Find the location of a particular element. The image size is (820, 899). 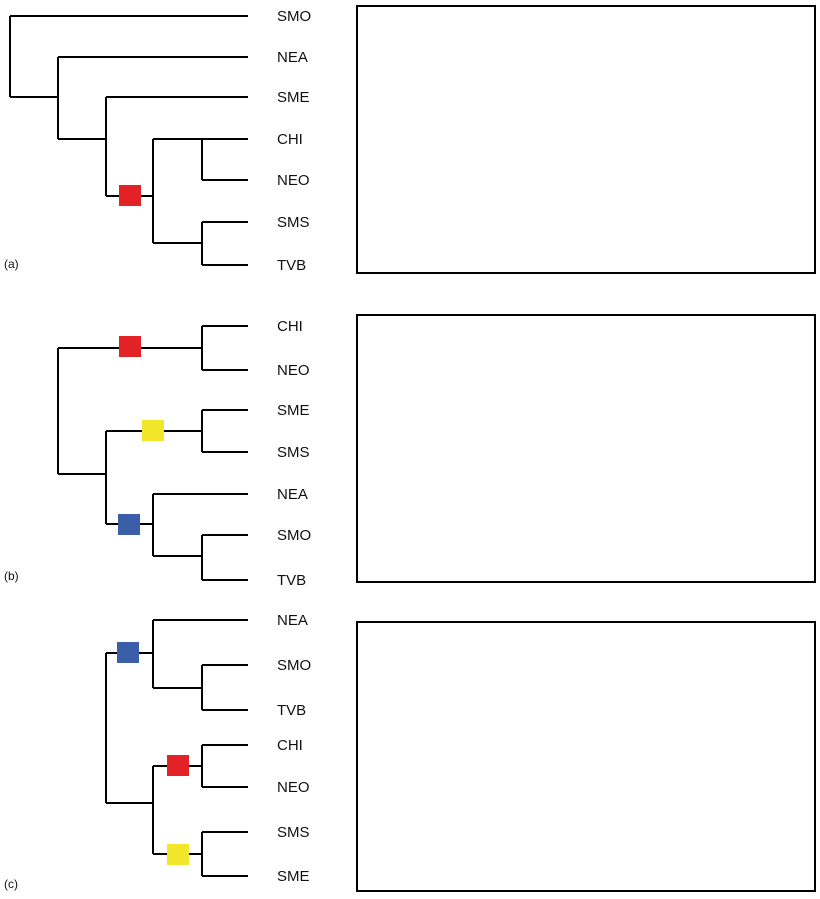

tree-b: CHI NEO SME SMS NEA SMO TVB (b) is located at coordinates (157, 453).